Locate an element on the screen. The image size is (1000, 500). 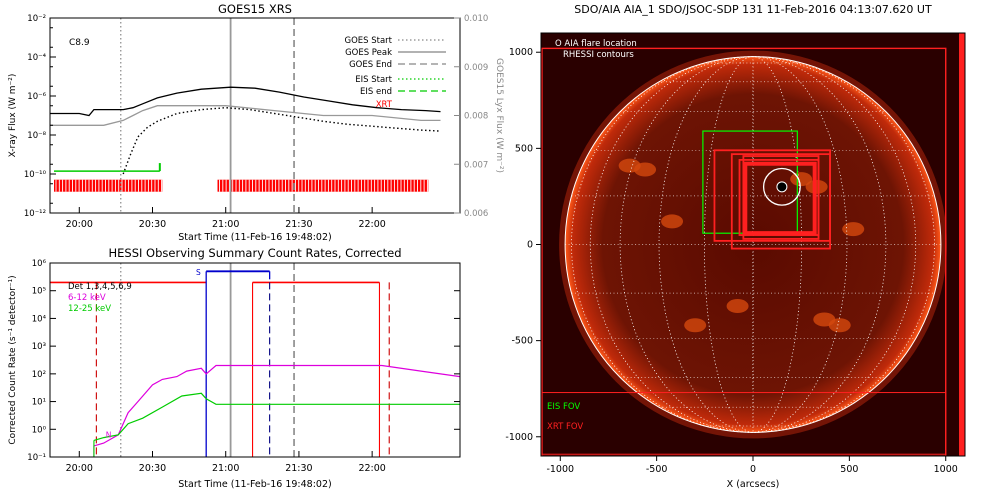
hessi-legend-label: Det 1,3,4,5,6,9 is located at coordinates (100, 287).